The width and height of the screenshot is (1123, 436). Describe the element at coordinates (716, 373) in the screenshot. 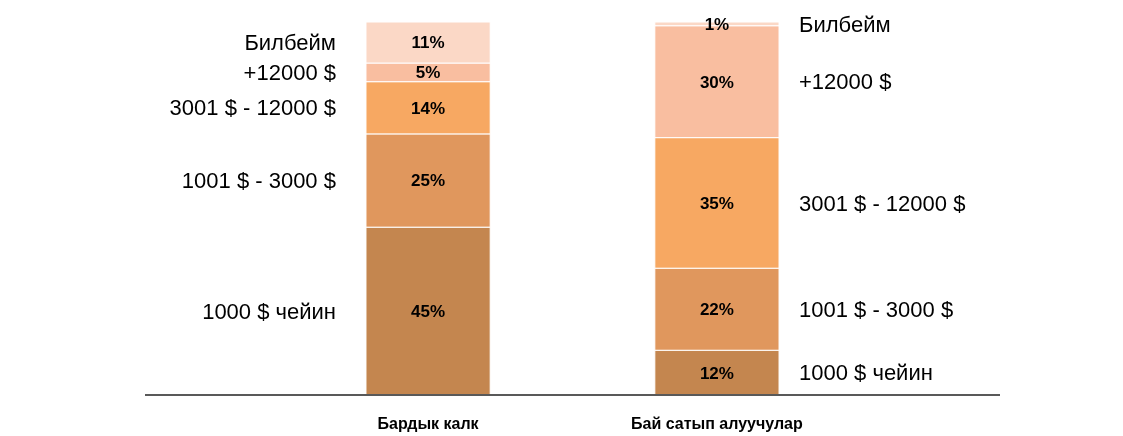

I see `data-label: 12%` at that location.